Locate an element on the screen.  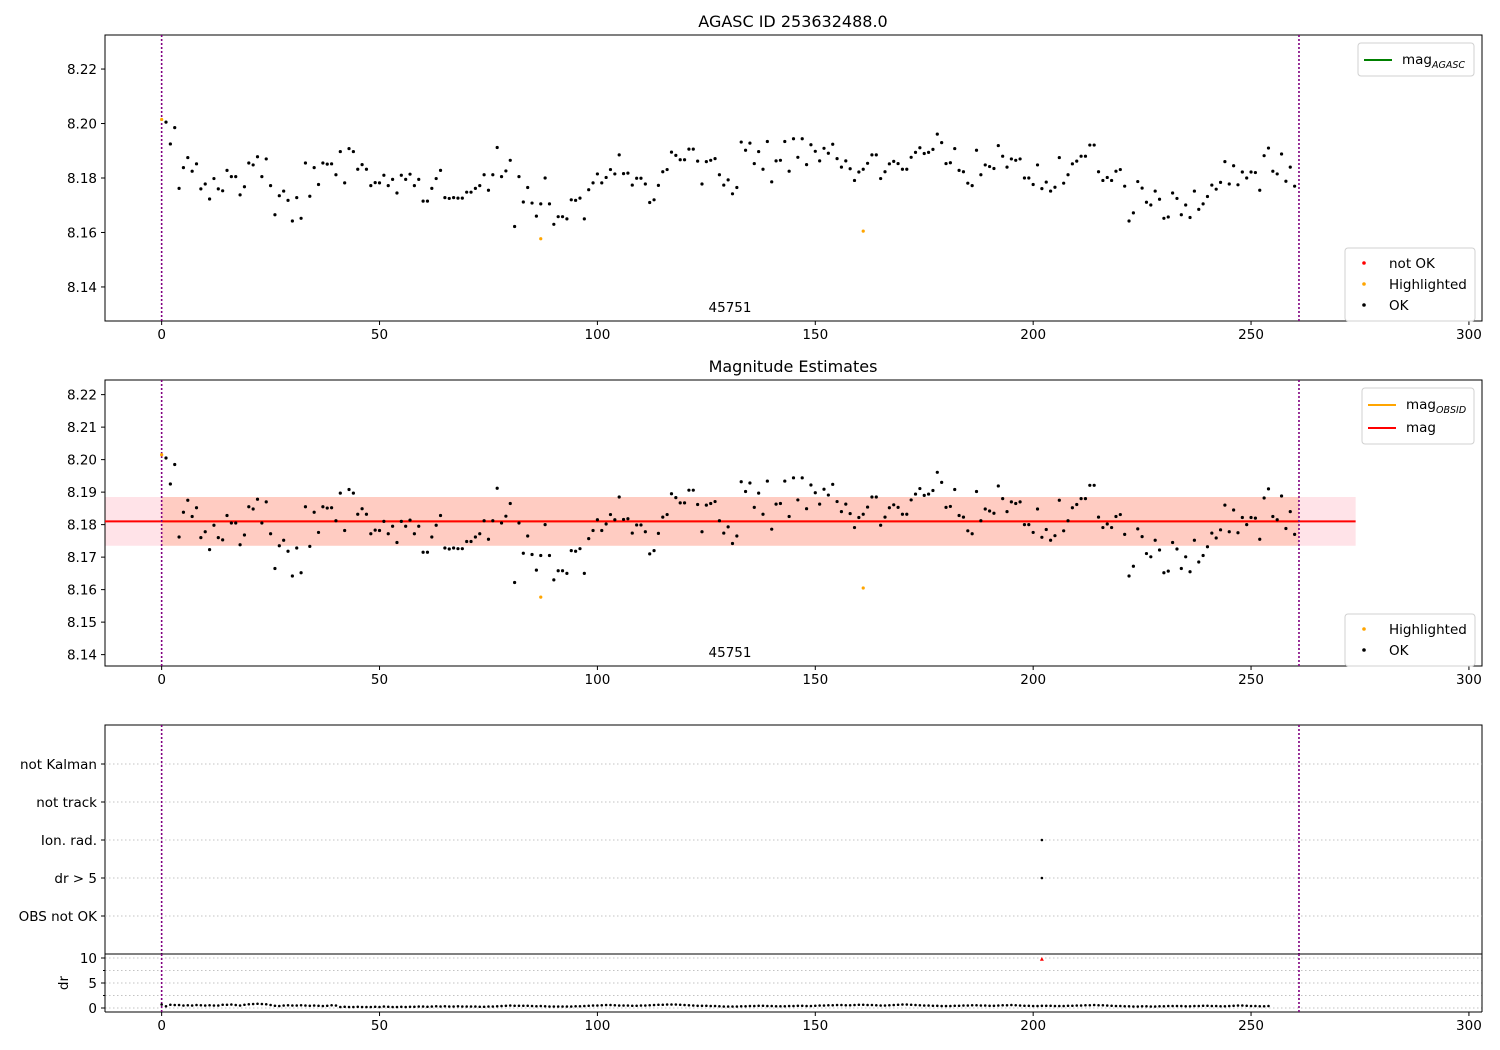
legend-point-label: Highlighted is located at coordinates (1428, 630).